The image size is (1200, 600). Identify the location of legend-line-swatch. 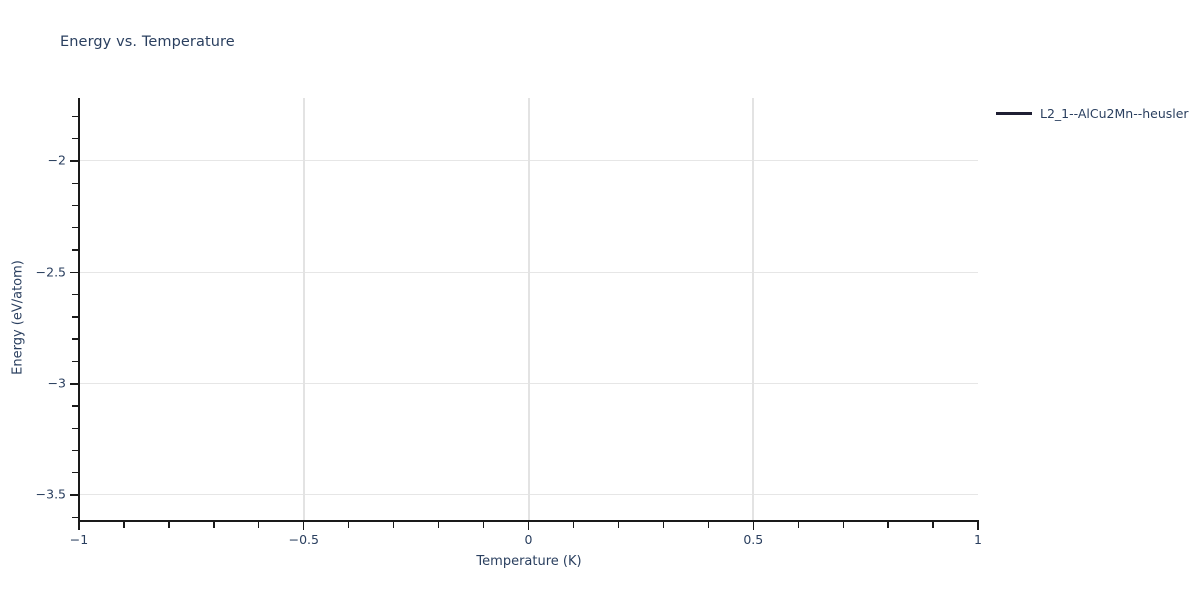
(1014, 113).